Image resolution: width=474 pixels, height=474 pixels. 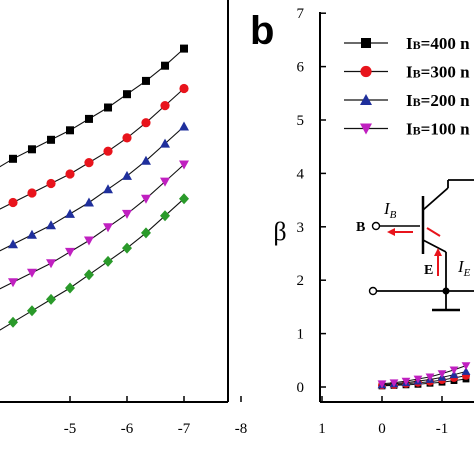 What do you see at coordinates (390, 210) in the screenshot?
I see `base-current-label: IB` at bounding box center [390, 210].